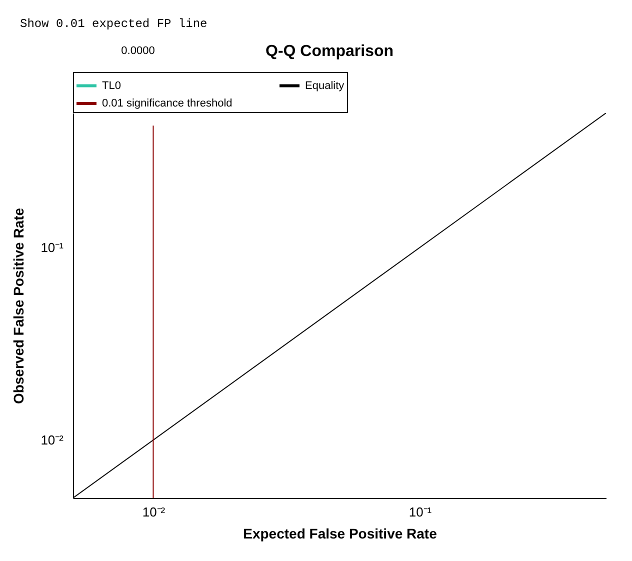 This screenshot has height=561, width=632. Describe the element at coordinates (138, 51) in the screenshot. I see `text: 0.0000` at that location.